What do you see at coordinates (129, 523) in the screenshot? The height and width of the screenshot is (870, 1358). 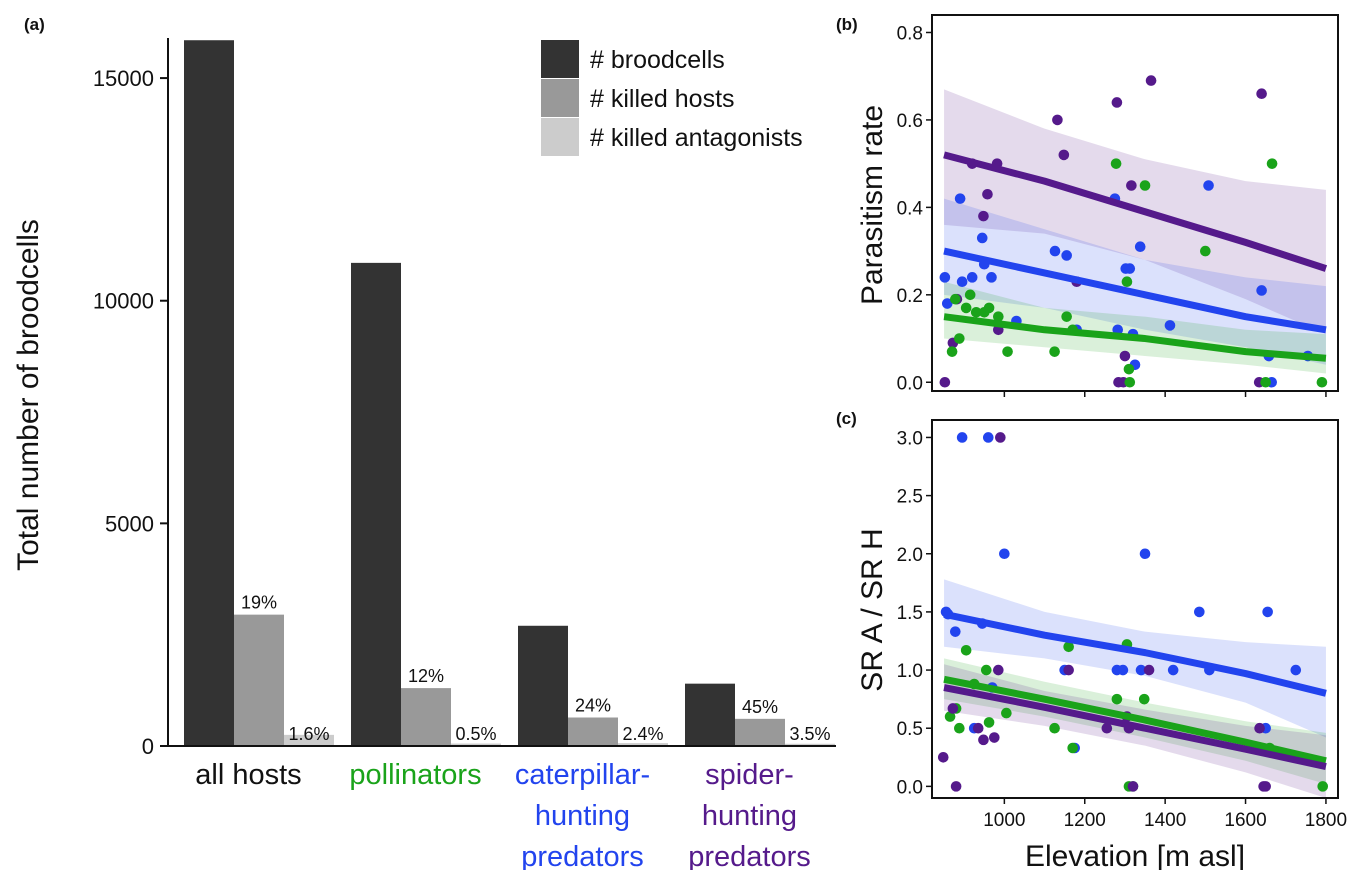 I see `y-tick-label: 5000` at bounding box center [129, 523].